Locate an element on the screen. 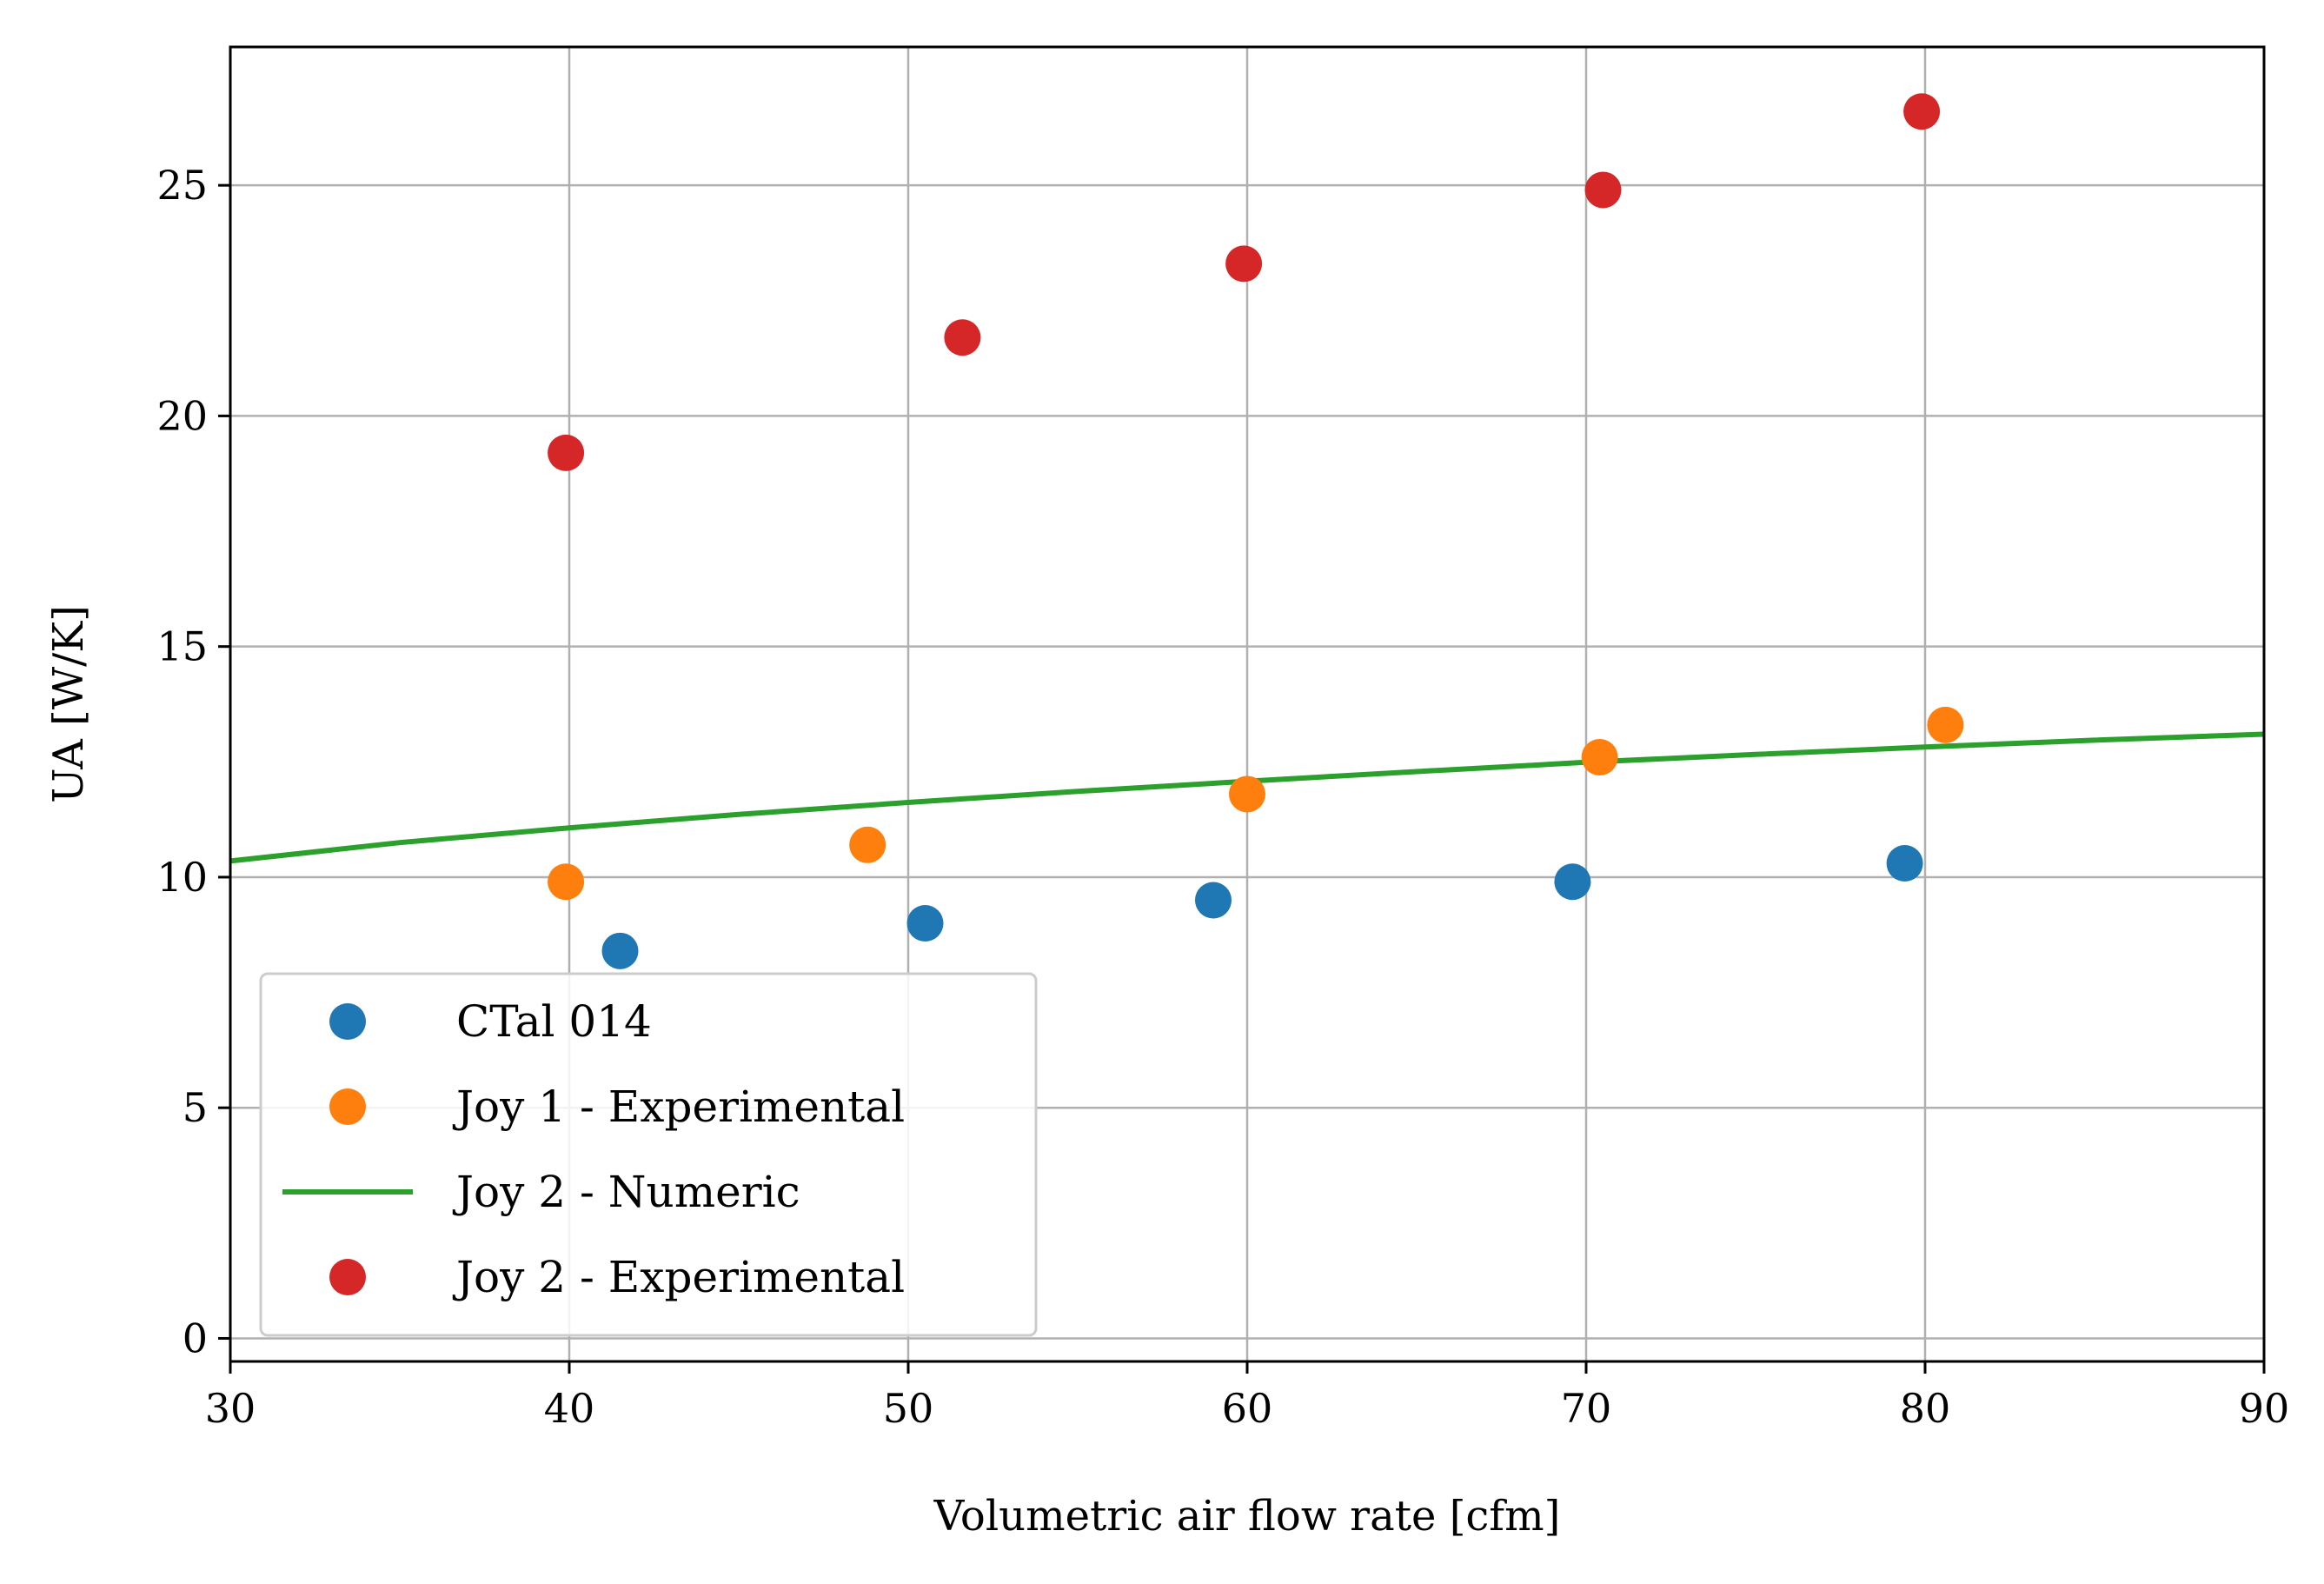 This screenshot has width=2324, height=1584. x-axis-label: Volumetric air flow rate [cfm] is located at coordinates (1247, 1517).